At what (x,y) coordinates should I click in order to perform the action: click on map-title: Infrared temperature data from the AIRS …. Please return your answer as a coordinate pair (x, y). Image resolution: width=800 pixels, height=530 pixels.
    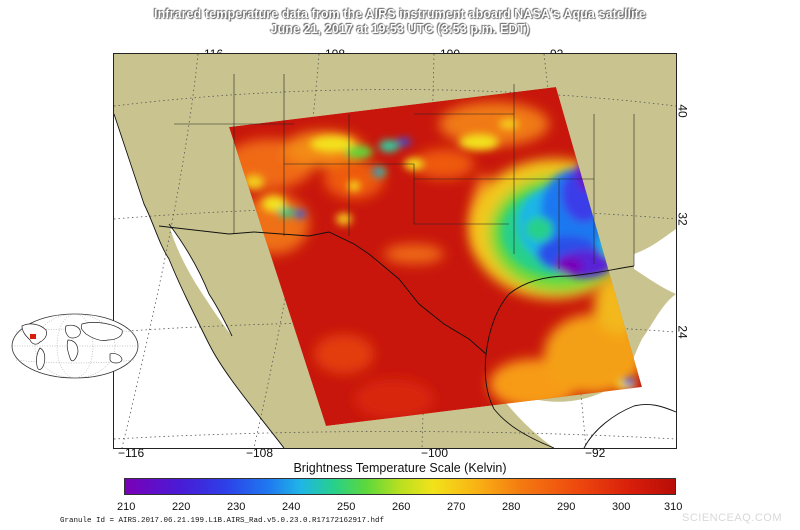
    Looking at the image, I should click on (400, 14).